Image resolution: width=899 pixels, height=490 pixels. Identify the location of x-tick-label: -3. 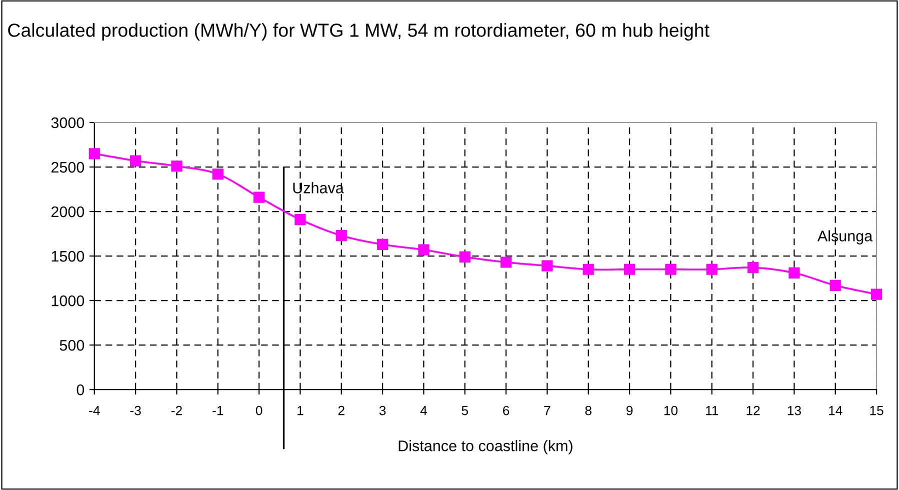
(135, 411).